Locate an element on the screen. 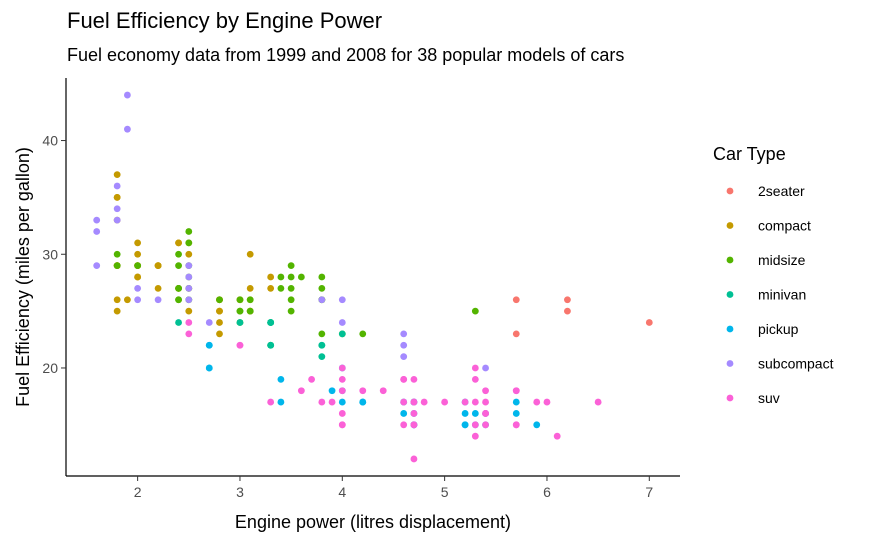 Image resolution: width=877 pixels, height=542 pixels. y-ticks: 20 30 40 is located at coordinates (54, 254).